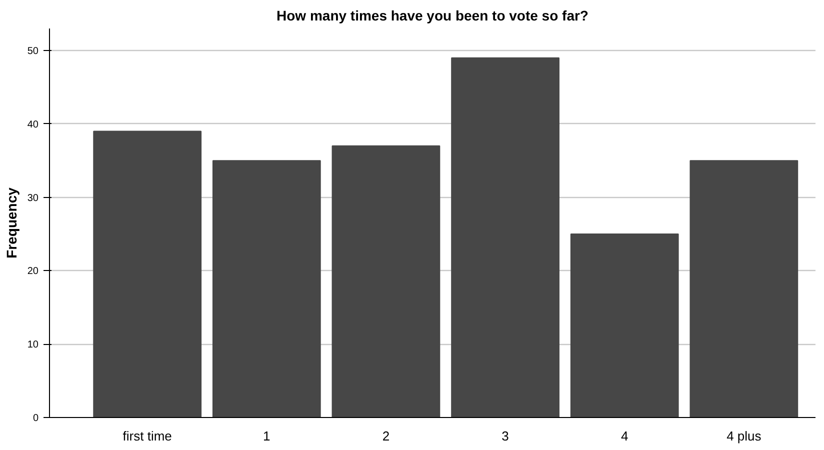 This screenshot has height=450, width=824. What do you see at coordinates (505, 436) in the screenshot?
I see `x-tick-label: 3` at bounding box center [505, 436].